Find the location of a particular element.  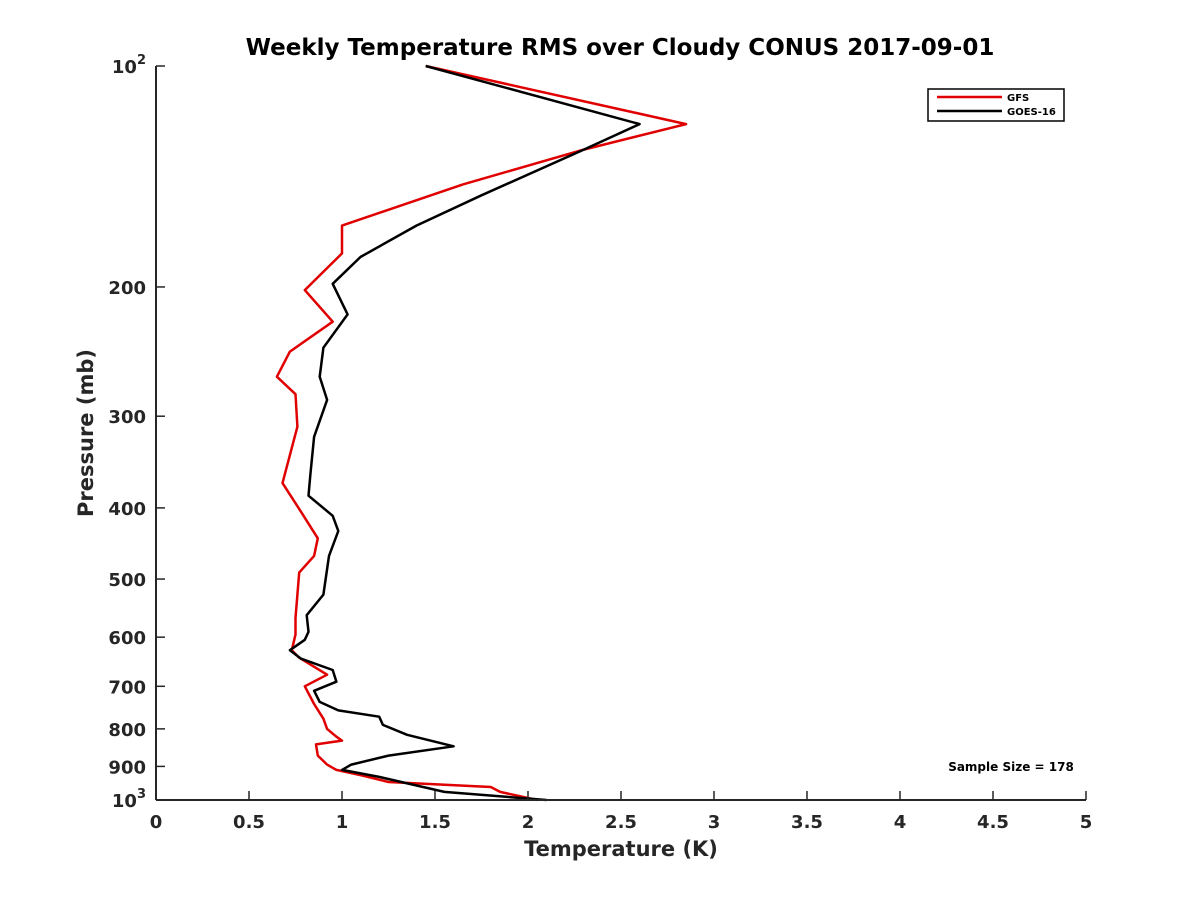

legend-label-gfs: GFS is located at coordinates (1018, 98).